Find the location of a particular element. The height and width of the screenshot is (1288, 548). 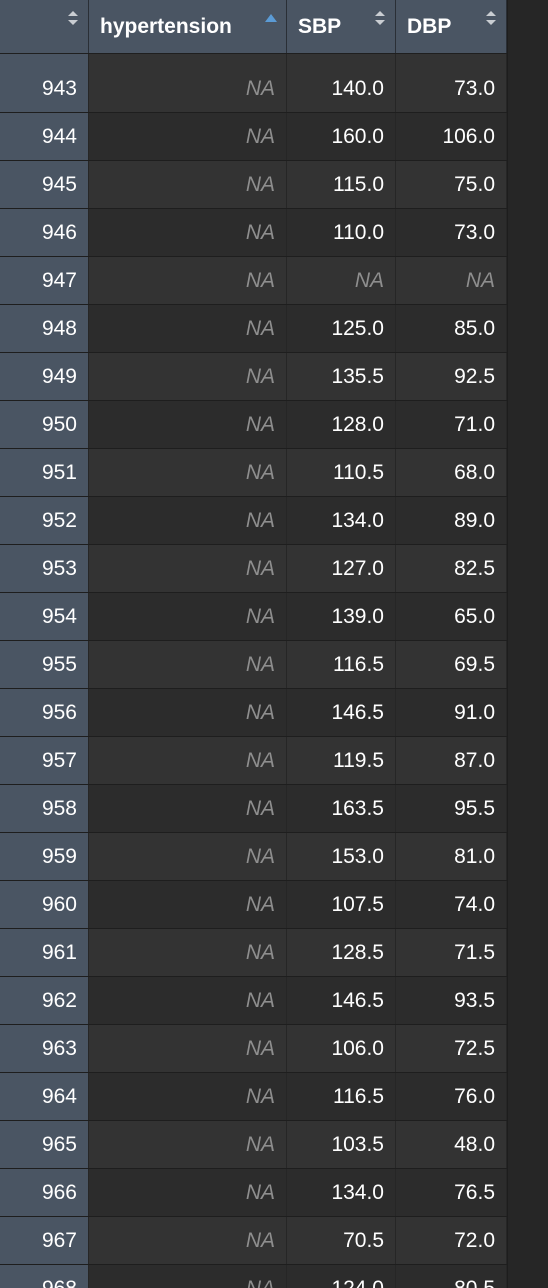

dbp-cell: 65.0 is located at coordinates (451, 616).